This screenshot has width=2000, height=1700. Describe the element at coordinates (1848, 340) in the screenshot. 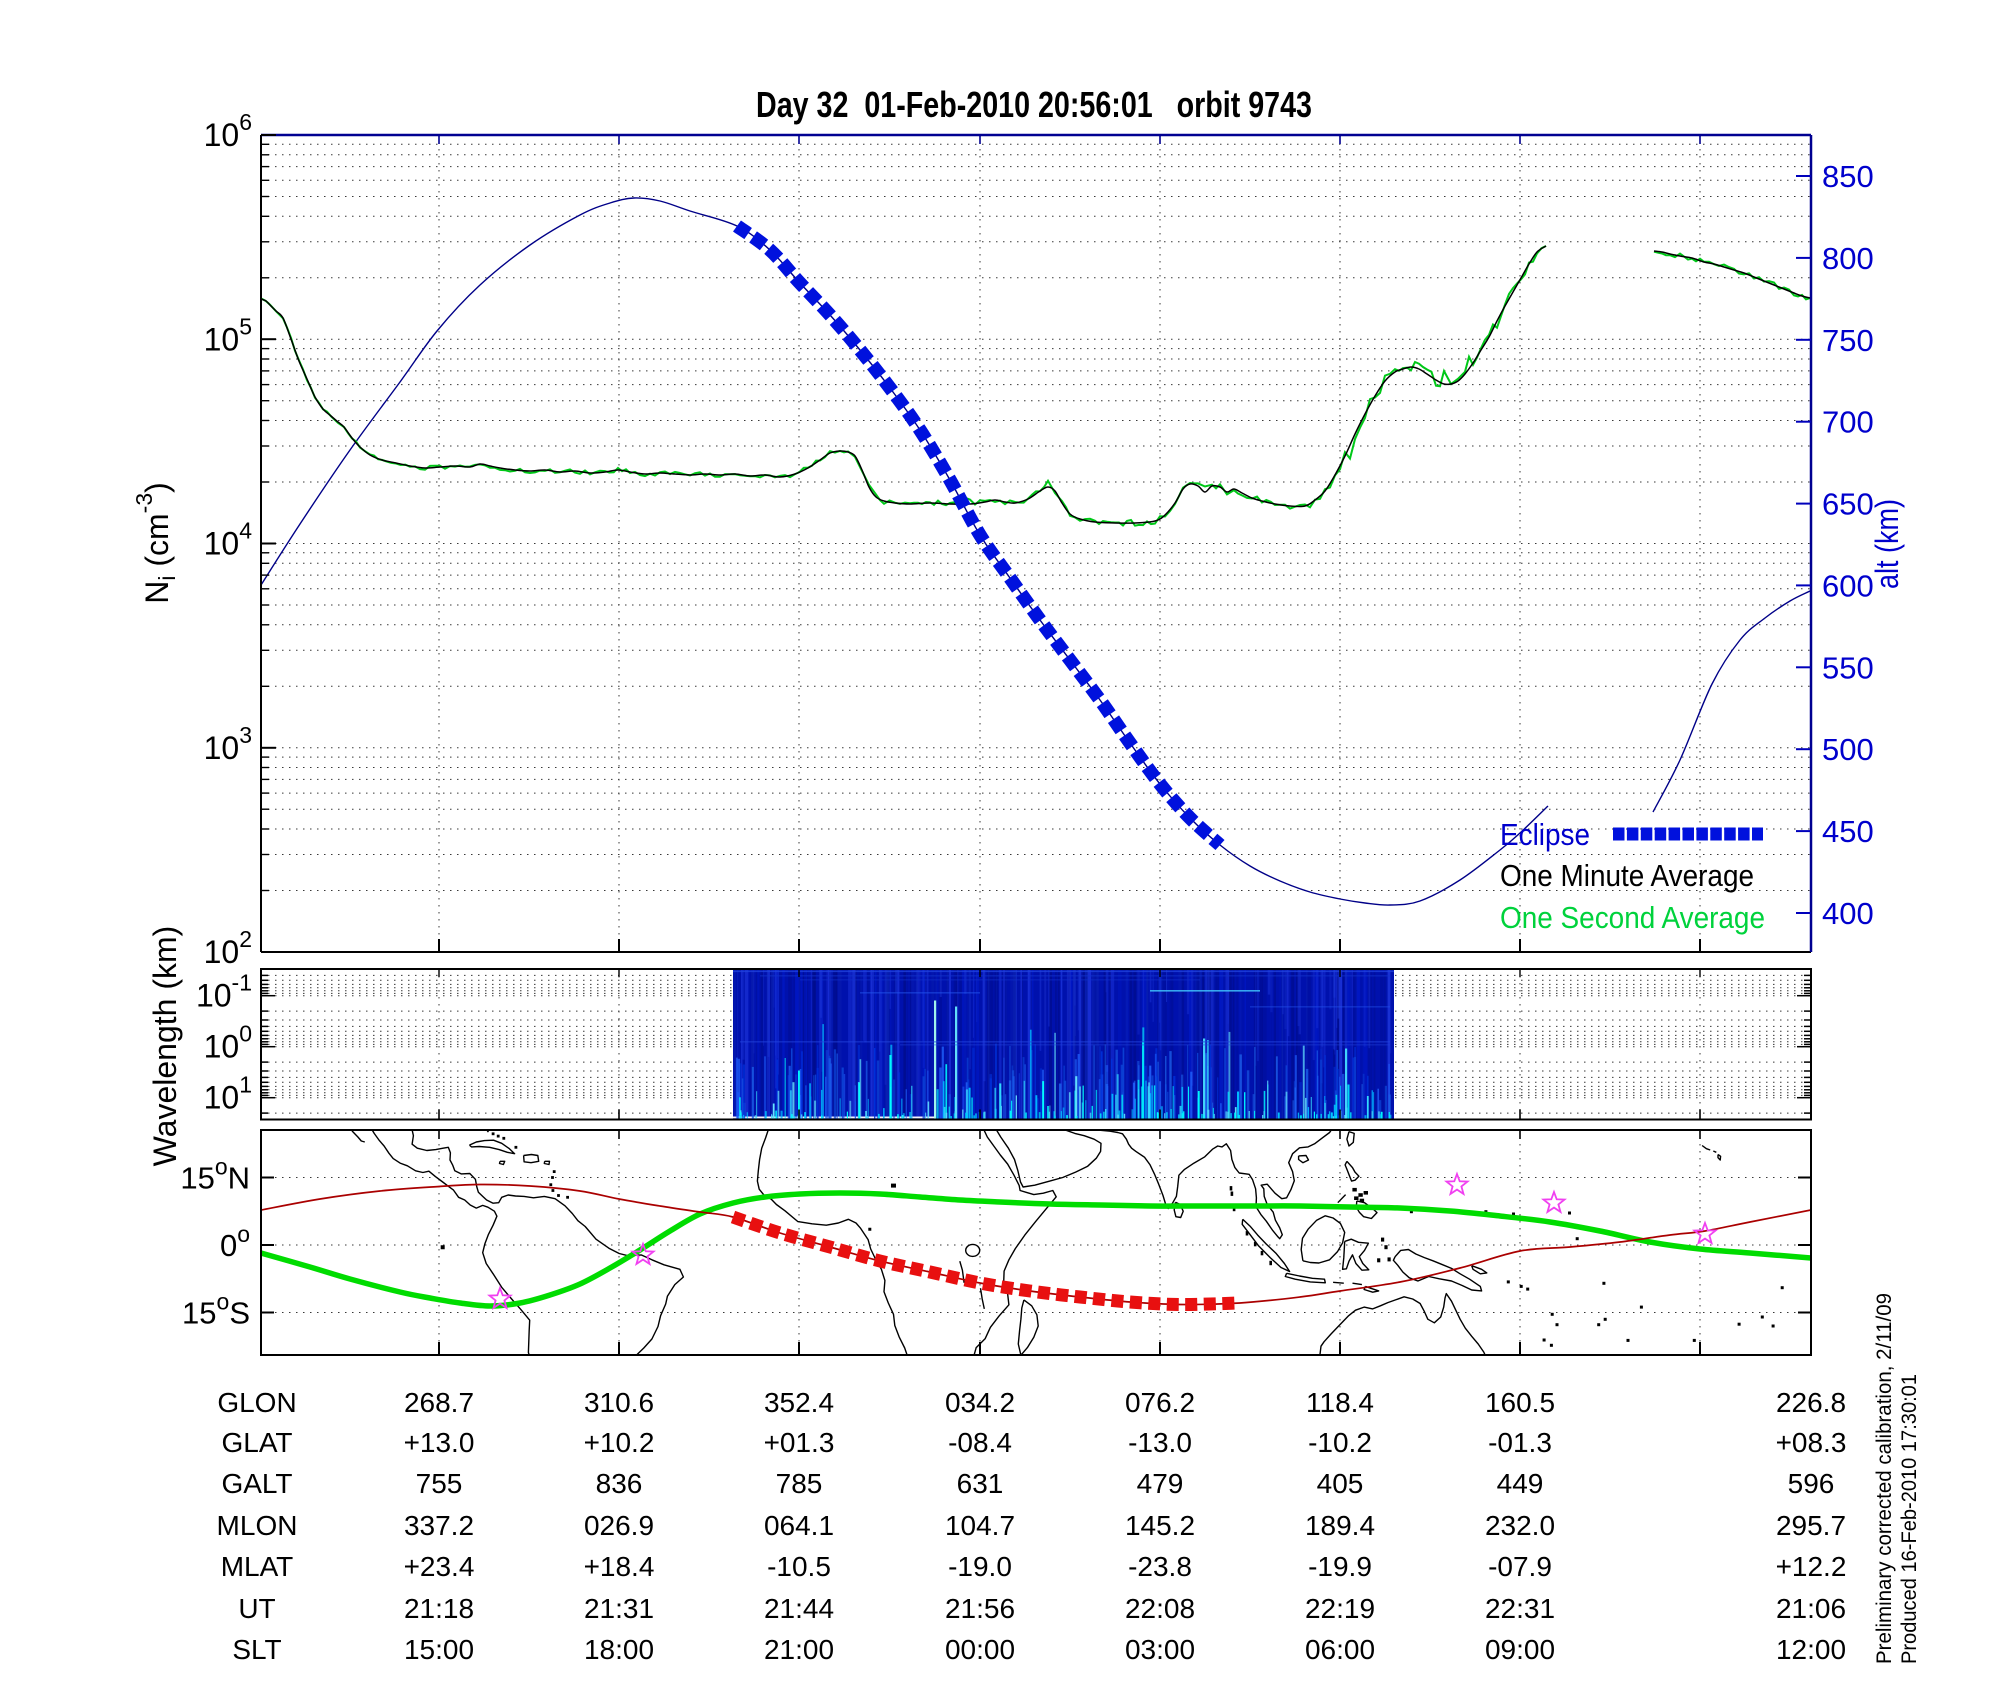

I see `svg-text: 750` at that location.